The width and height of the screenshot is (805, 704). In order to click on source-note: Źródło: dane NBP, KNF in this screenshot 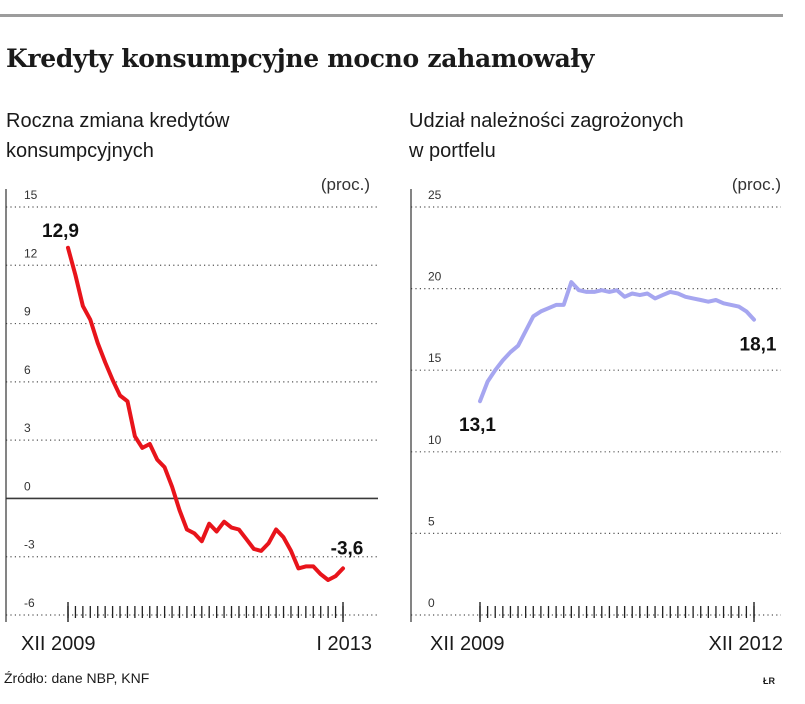, I will do `click(77, 678)`.